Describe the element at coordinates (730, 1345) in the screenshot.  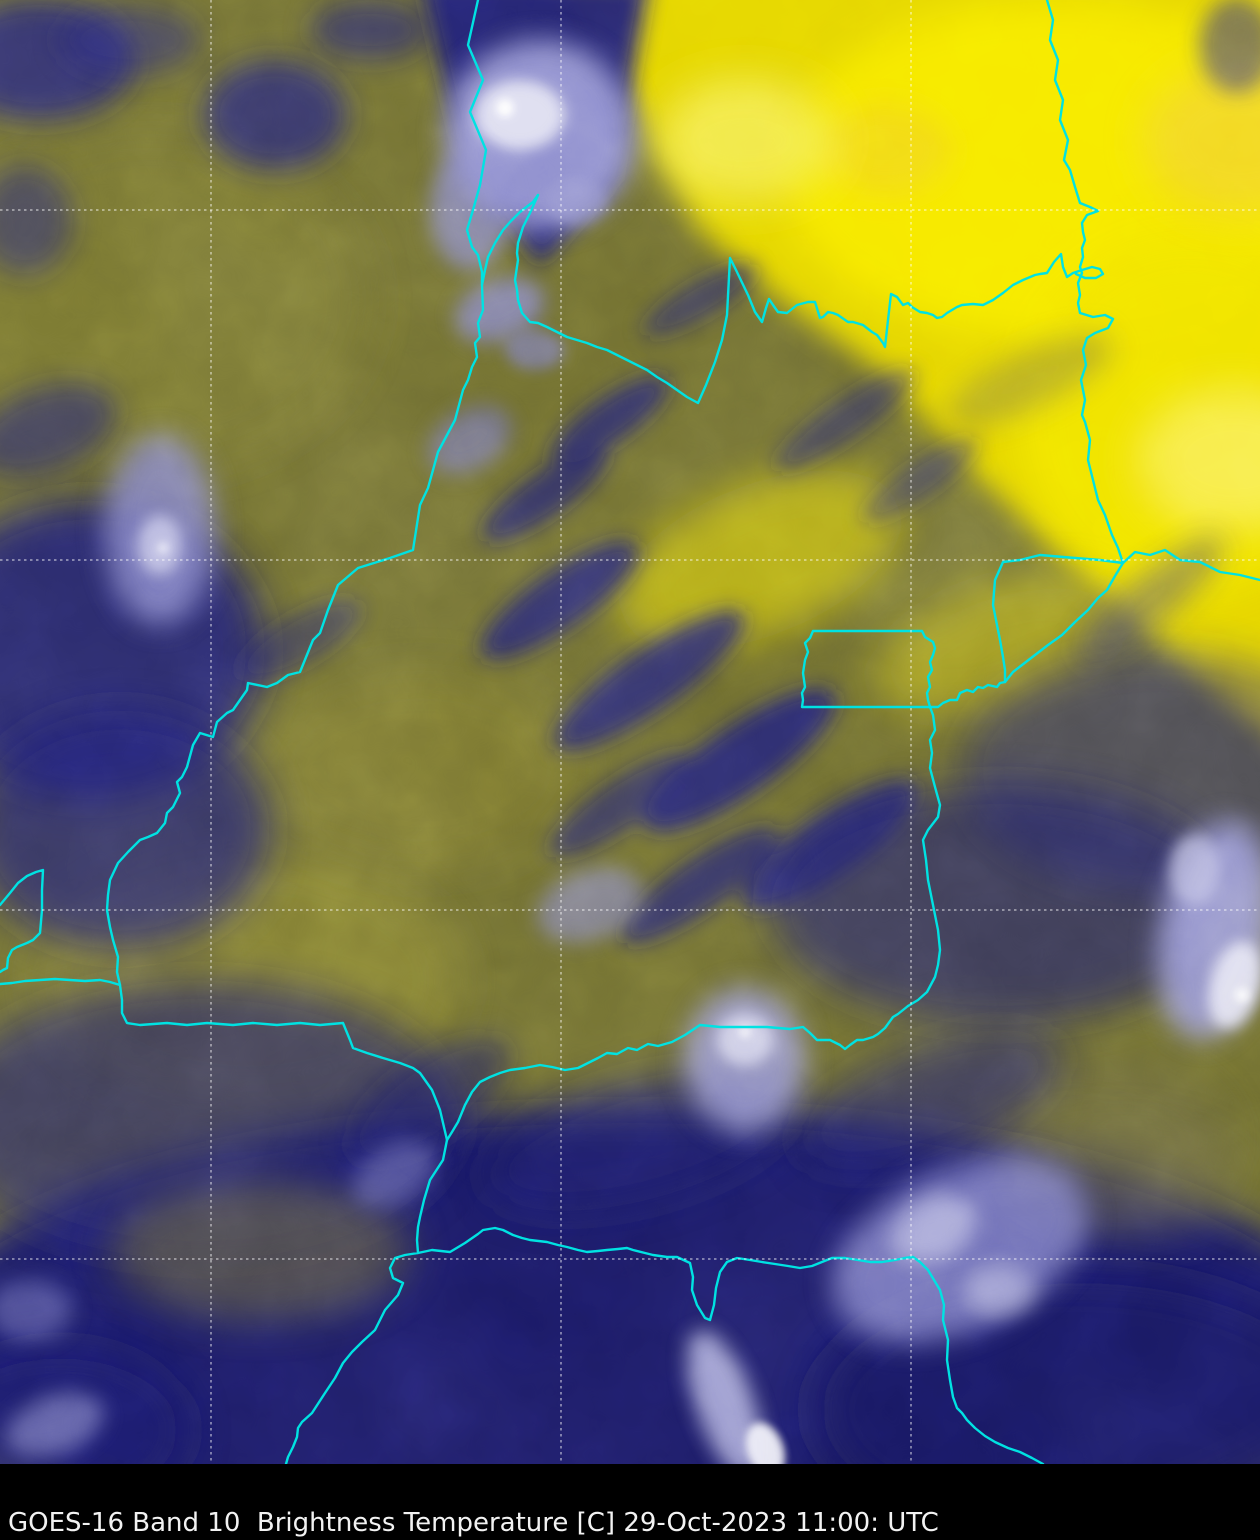
I see `border-bottom-river` at that location.